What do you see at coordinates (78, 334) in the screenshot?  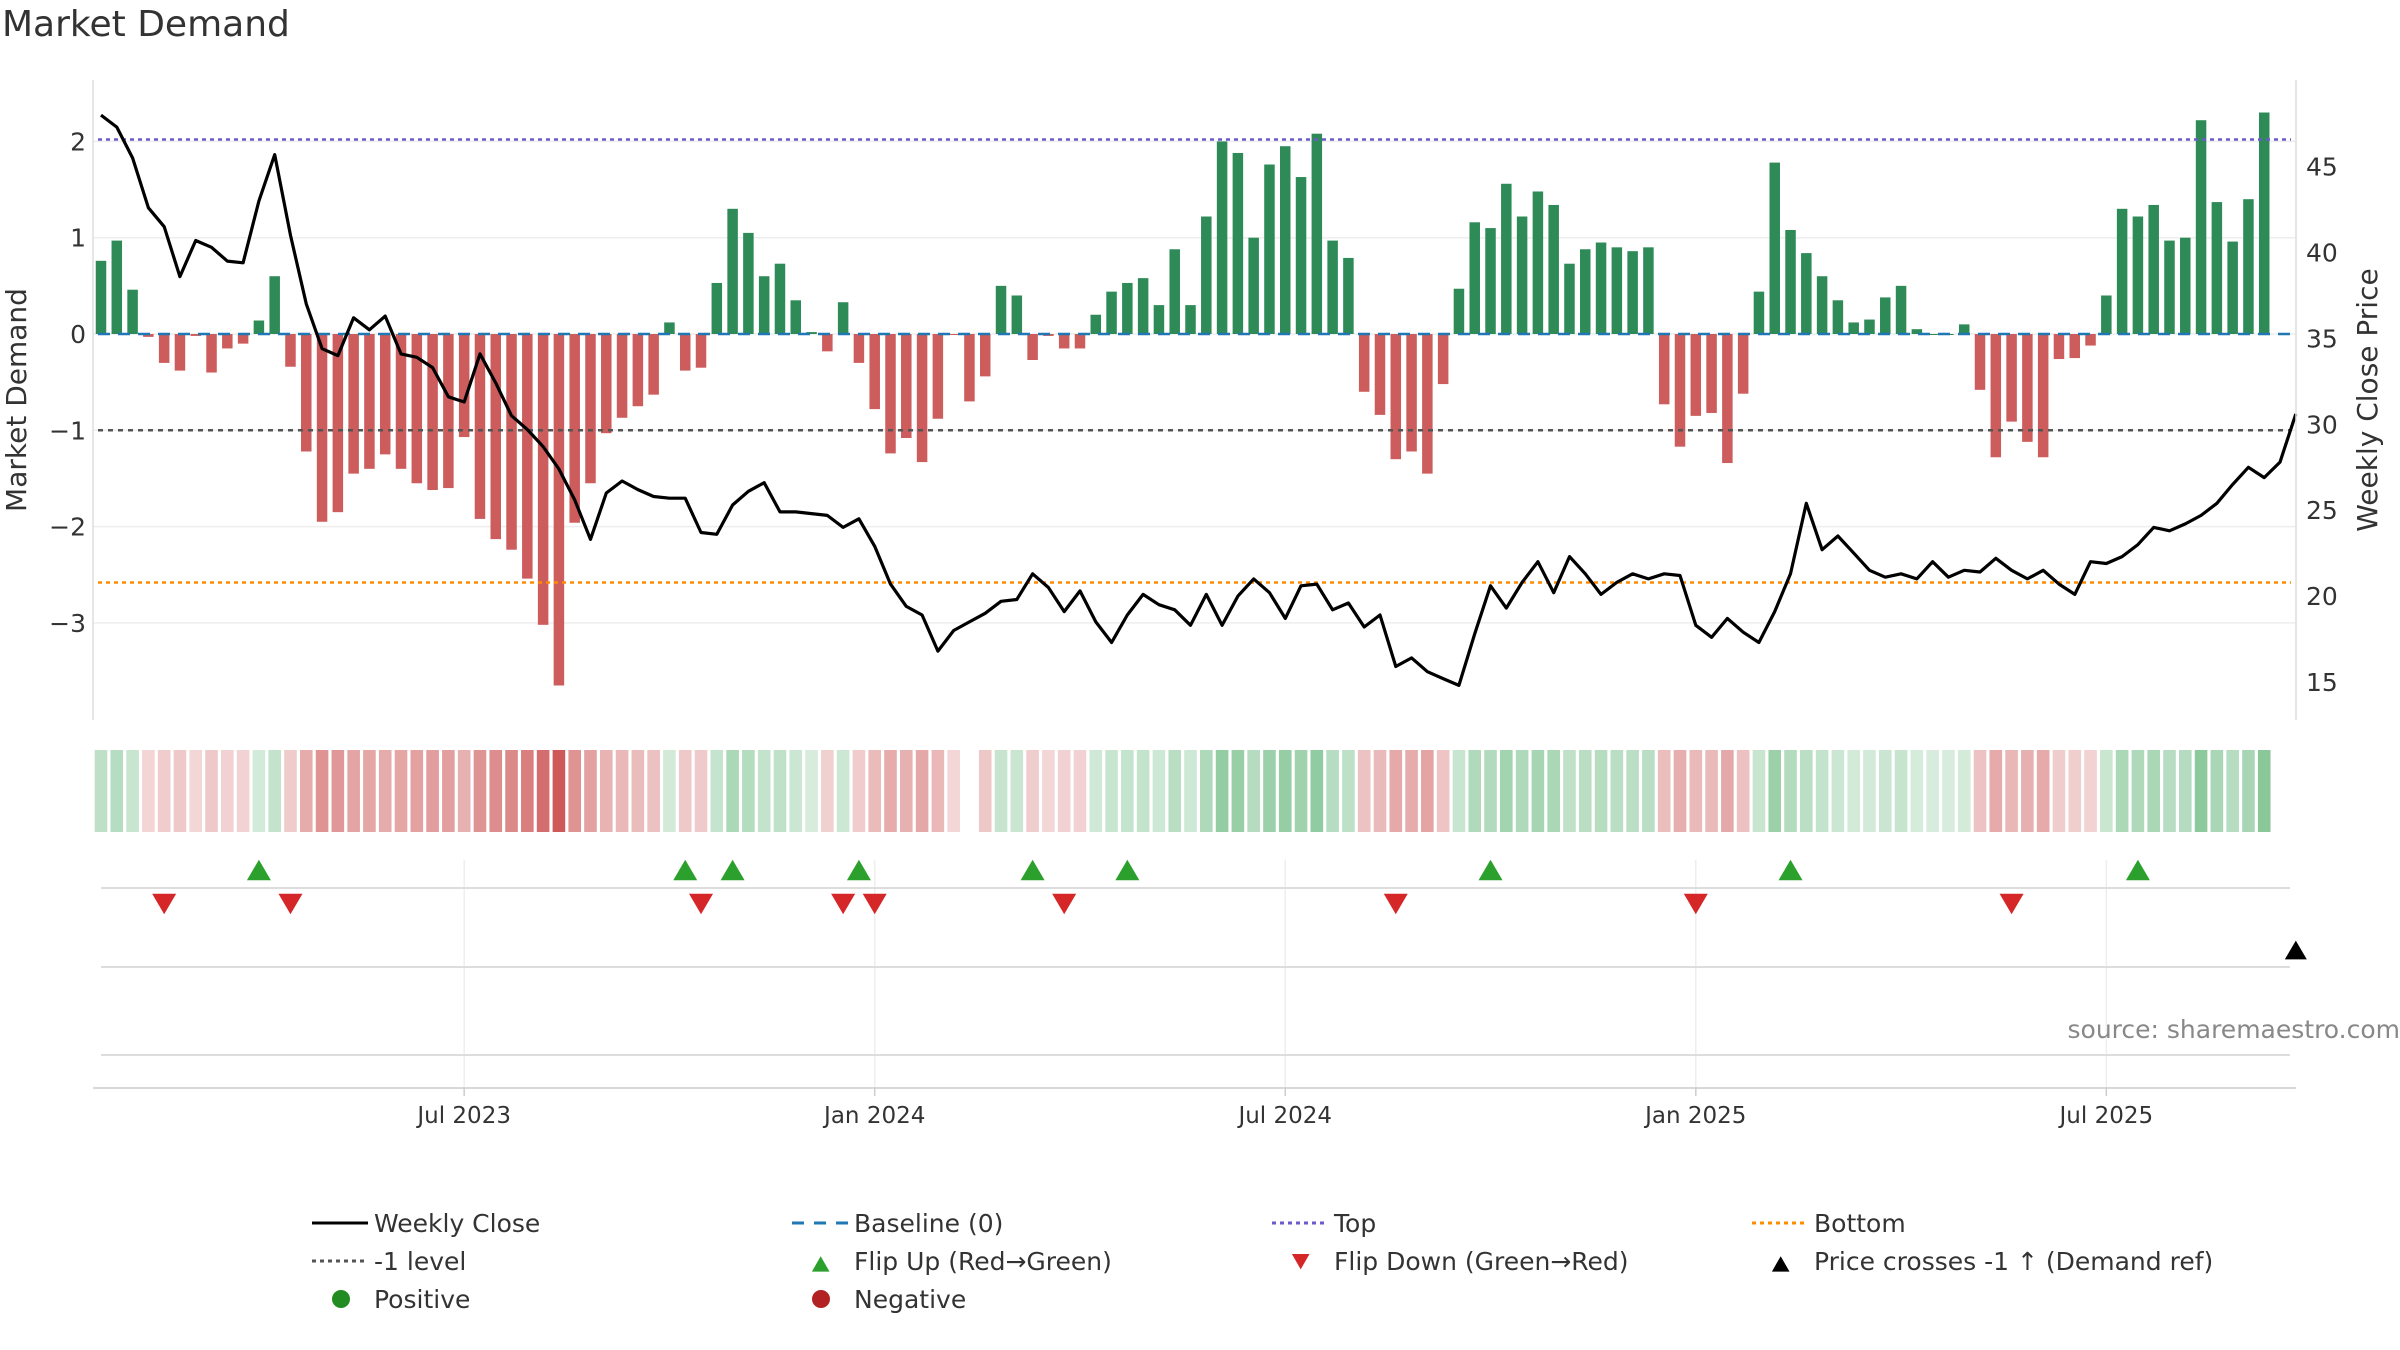 I see `y-tick-label: 0` at bounding box center [78, 334].